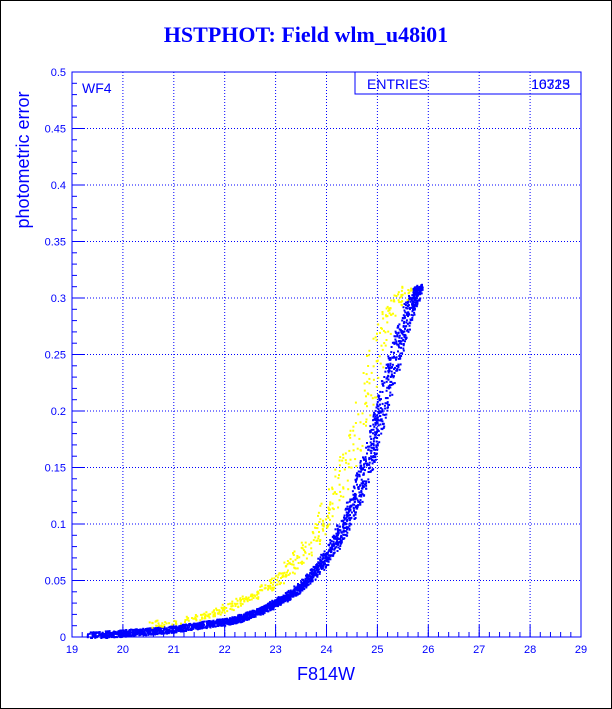 This screenshot has height=709, width=612. I want to click on y-tick-label: 0.45, so click(55, 130).